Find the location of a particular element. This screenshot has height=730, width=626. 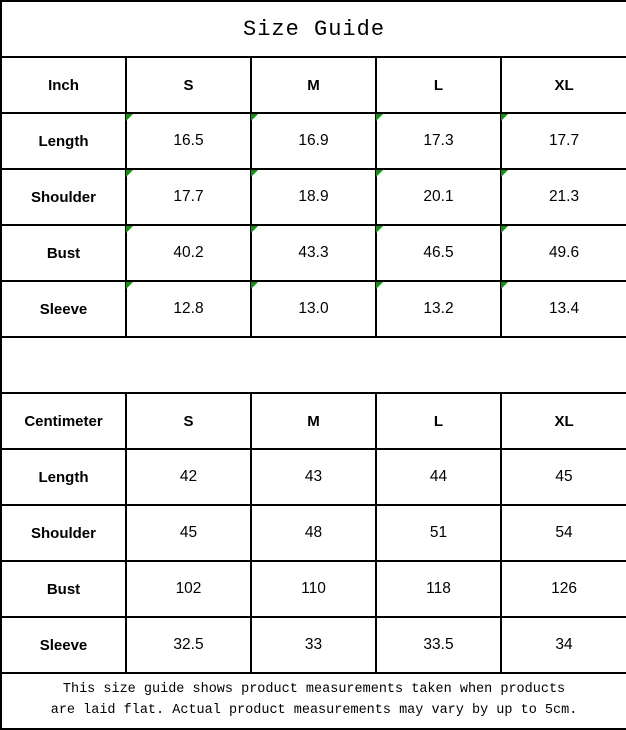

inch-header-m: M is located at coordinates (313, 85).